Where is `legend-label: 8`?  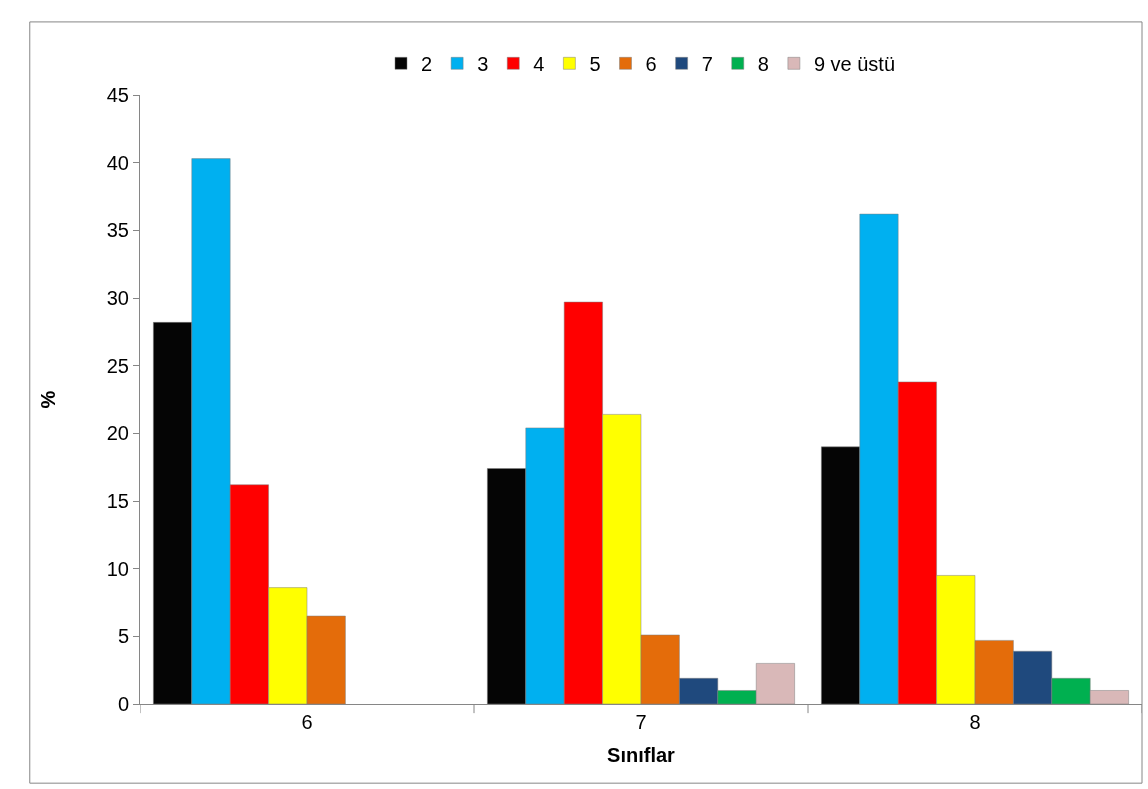
legend-label: 8 is located at coordinates (763, 64).